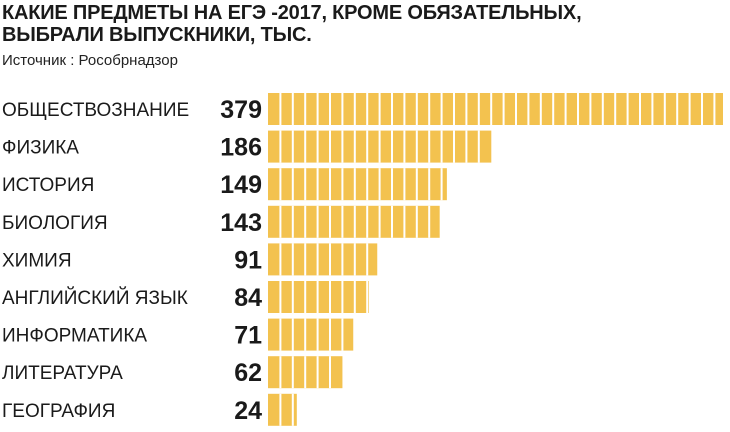 The image size is (730, 432). Describe the element at coordinates (95, 110) in the screenshot. I see `category-label: ОБЩЕСТВОЗНАНИЕ` at that location.